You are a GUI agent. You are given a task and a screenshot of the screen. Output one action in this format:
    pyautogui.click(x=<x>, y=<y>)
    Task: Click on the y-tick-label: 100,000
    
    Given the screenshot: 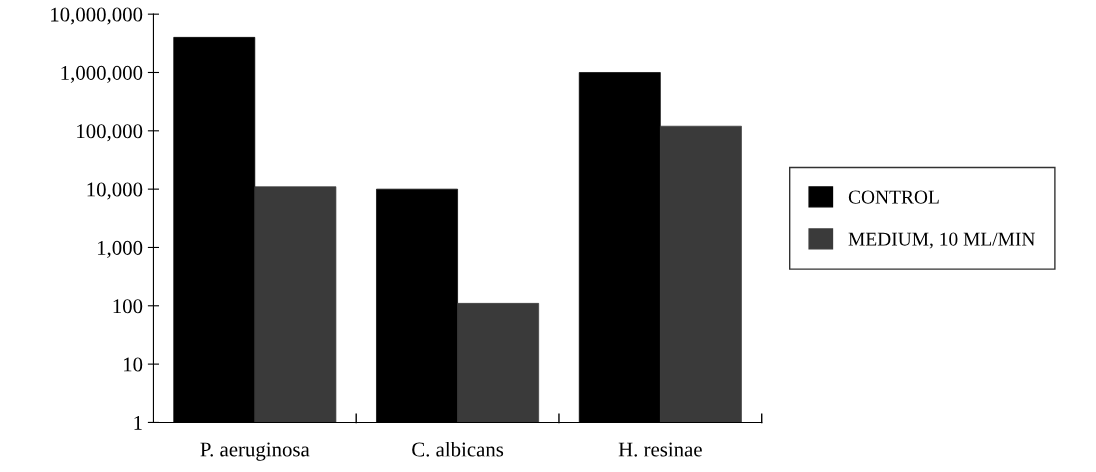 What is the action you would take?
    pyautogui.click(x=110, y=133)
    